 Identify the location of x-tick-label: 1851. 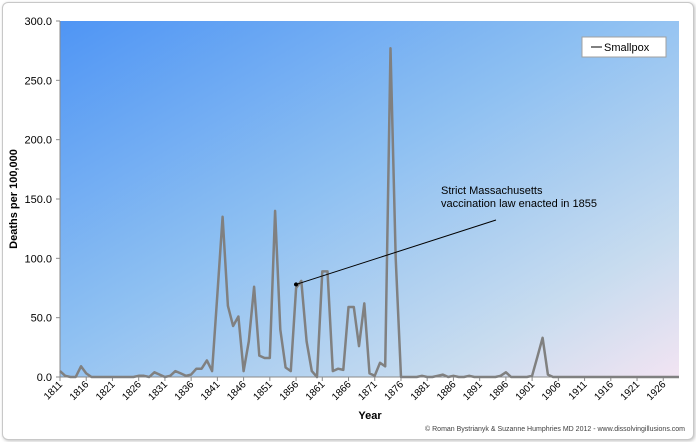
(263, 391).